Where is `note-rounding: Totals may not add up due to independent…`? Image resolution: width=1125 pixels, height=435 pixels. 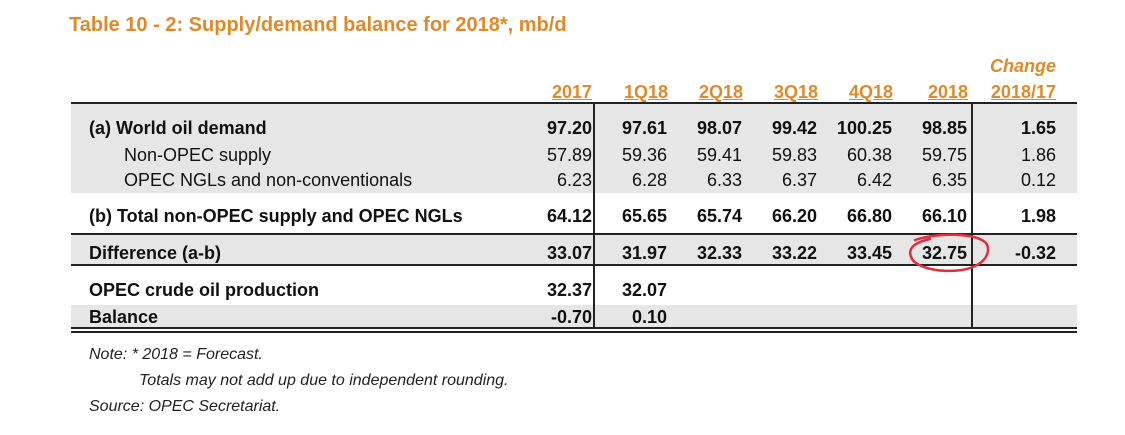 note-rounding: Totals may not add up due to independent… is located at coordinates (324, 380).